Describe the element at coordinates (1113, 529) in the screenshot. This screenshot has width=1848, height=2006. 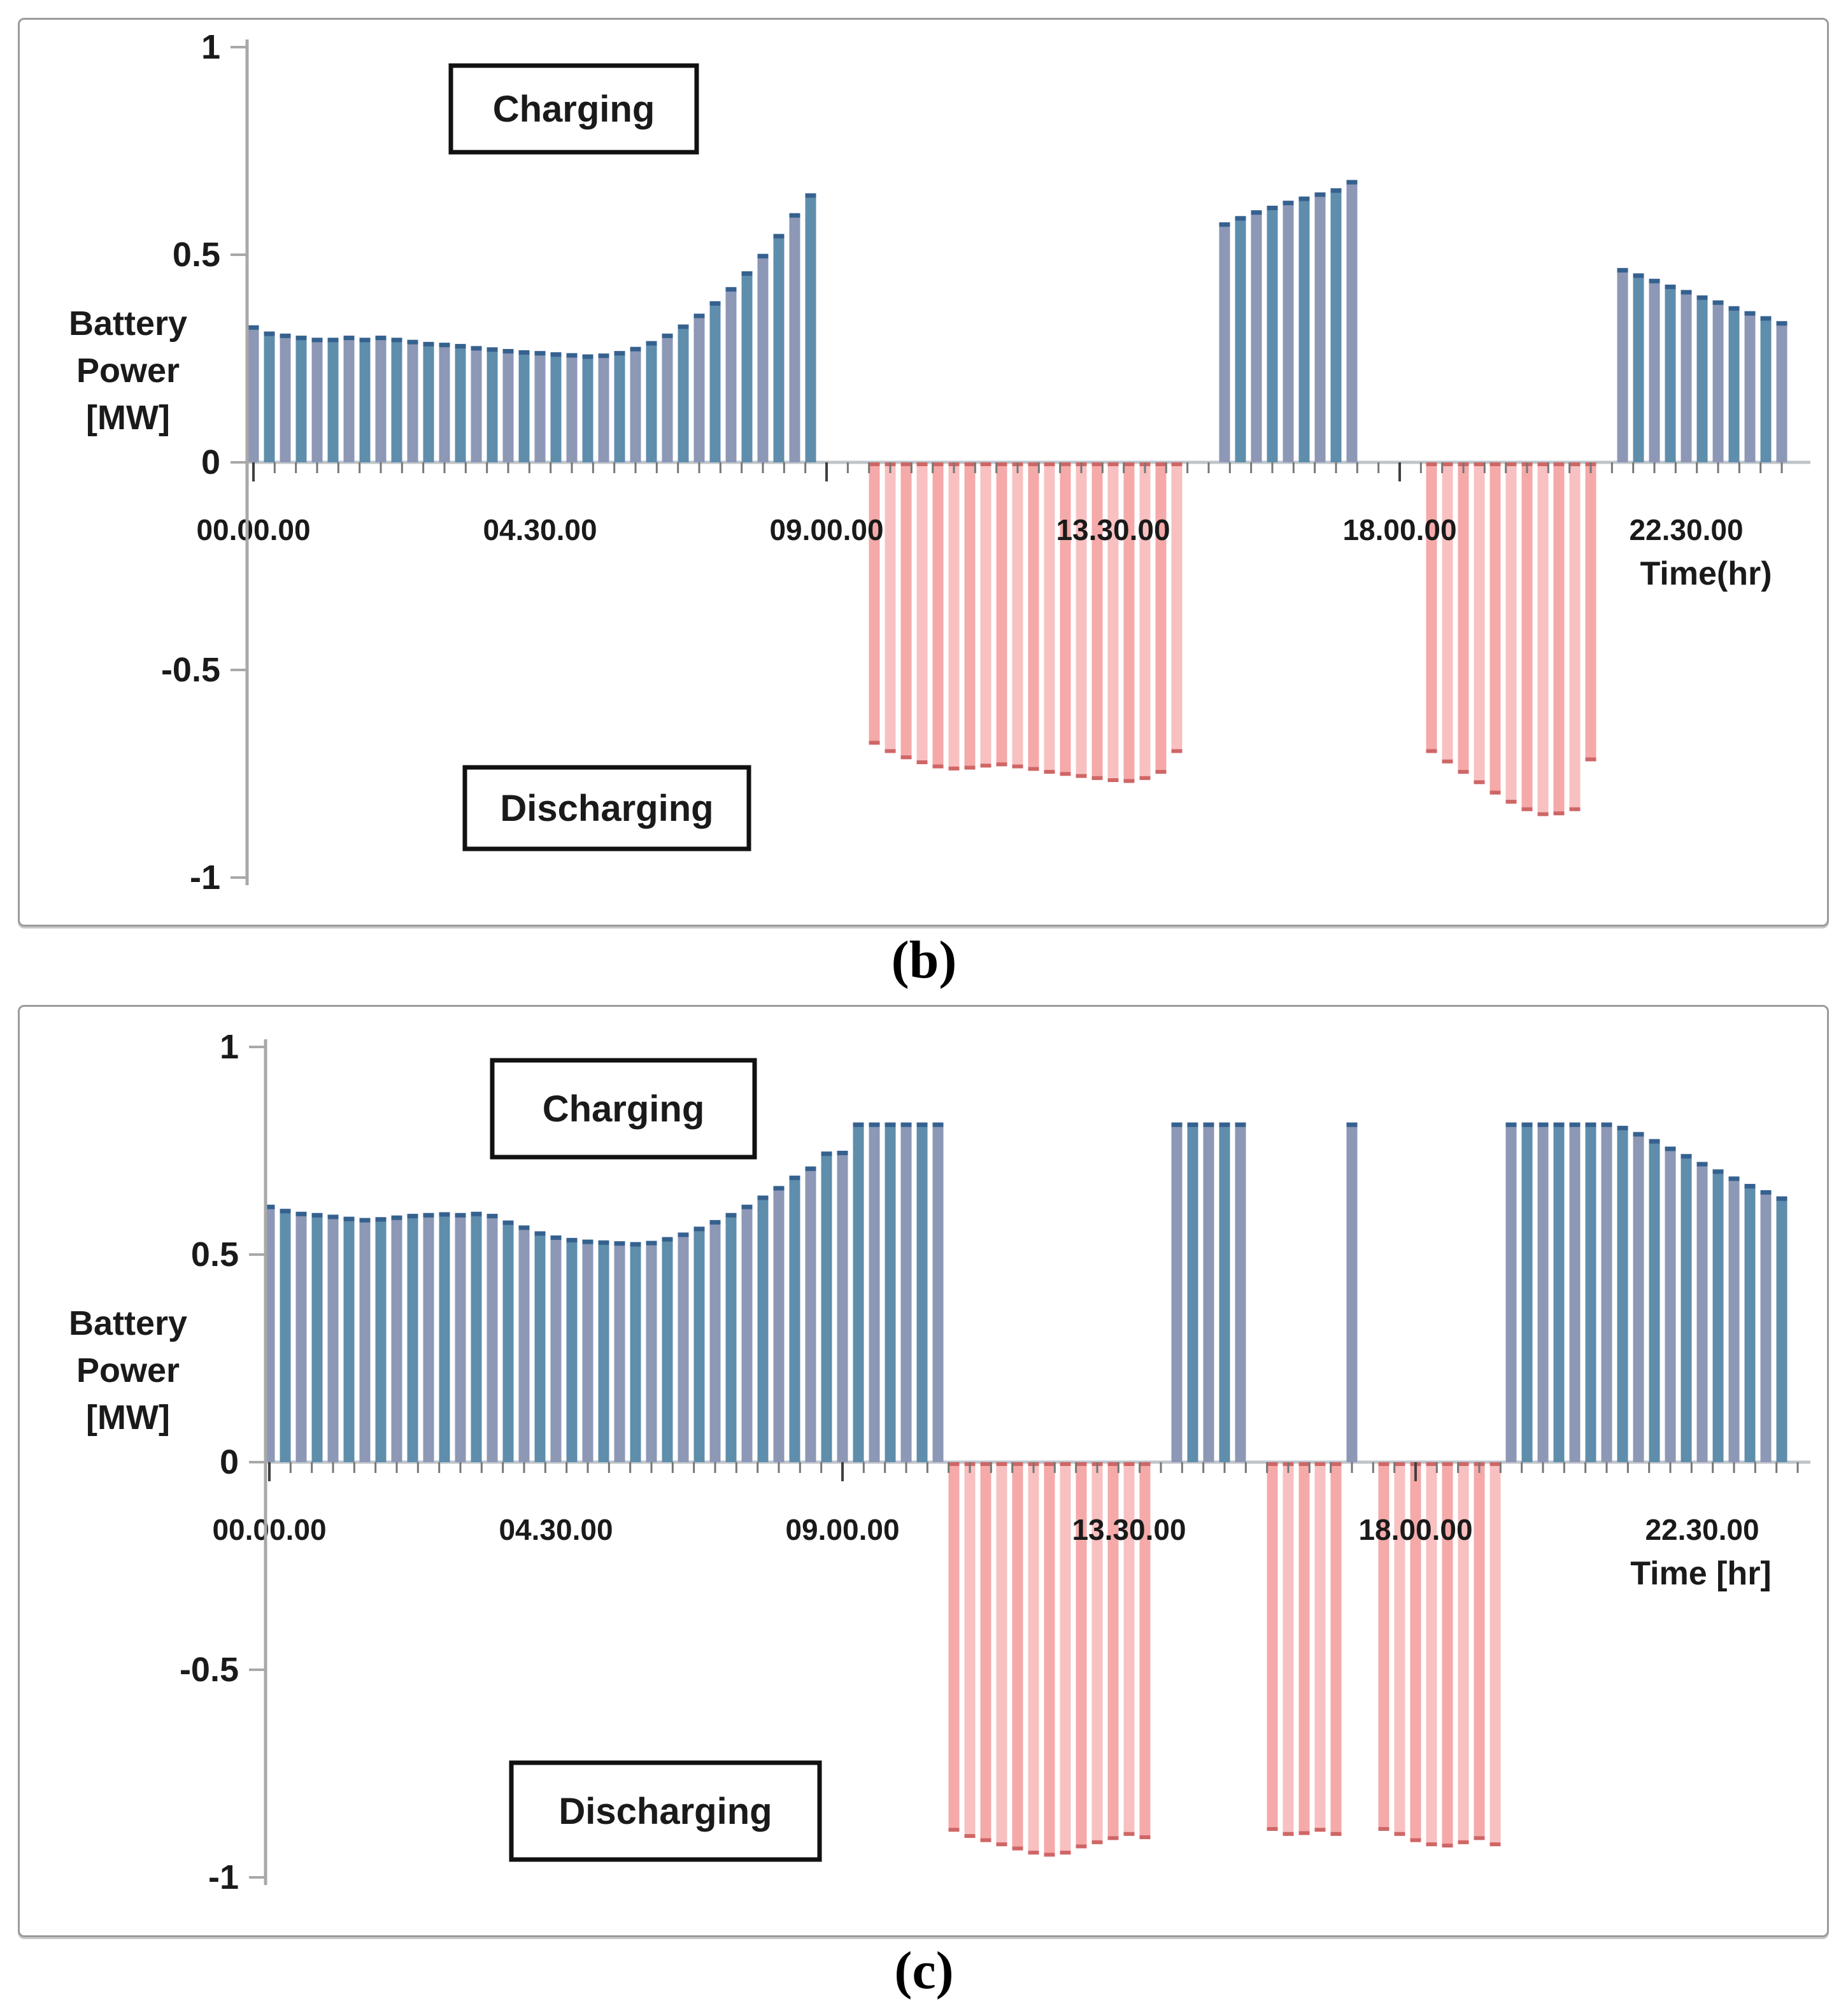
I see `x-tick-label: 13.30.00` at that location.